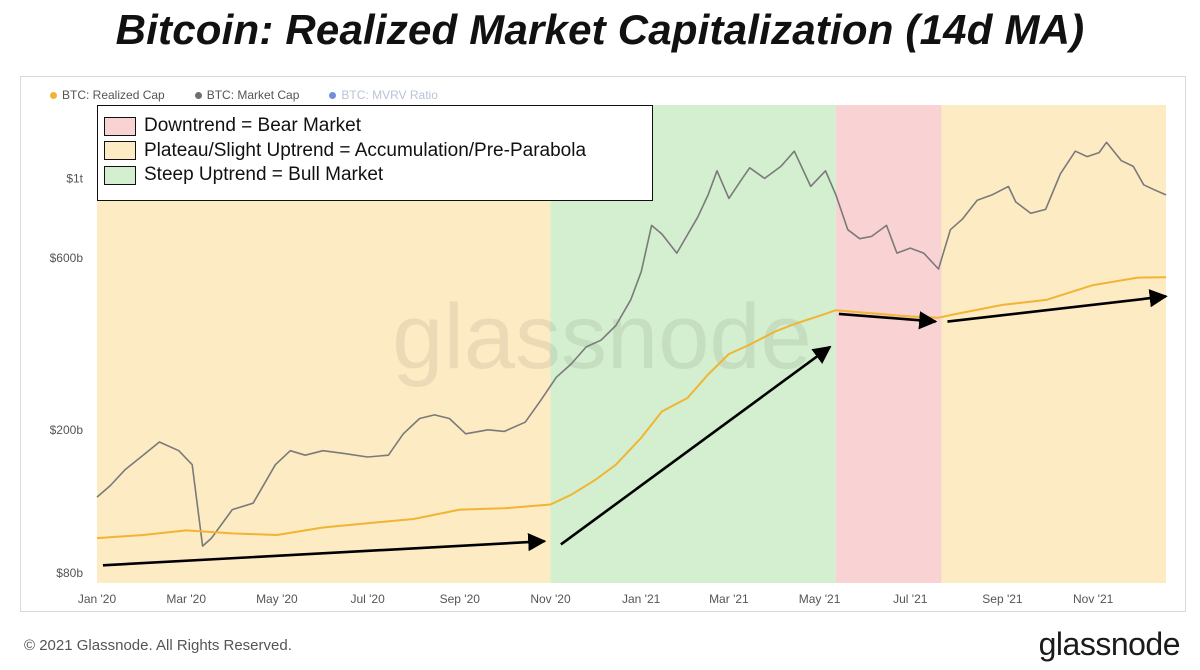  I want to click on x-tick-label-9: Jul '21, so click(910, 599).